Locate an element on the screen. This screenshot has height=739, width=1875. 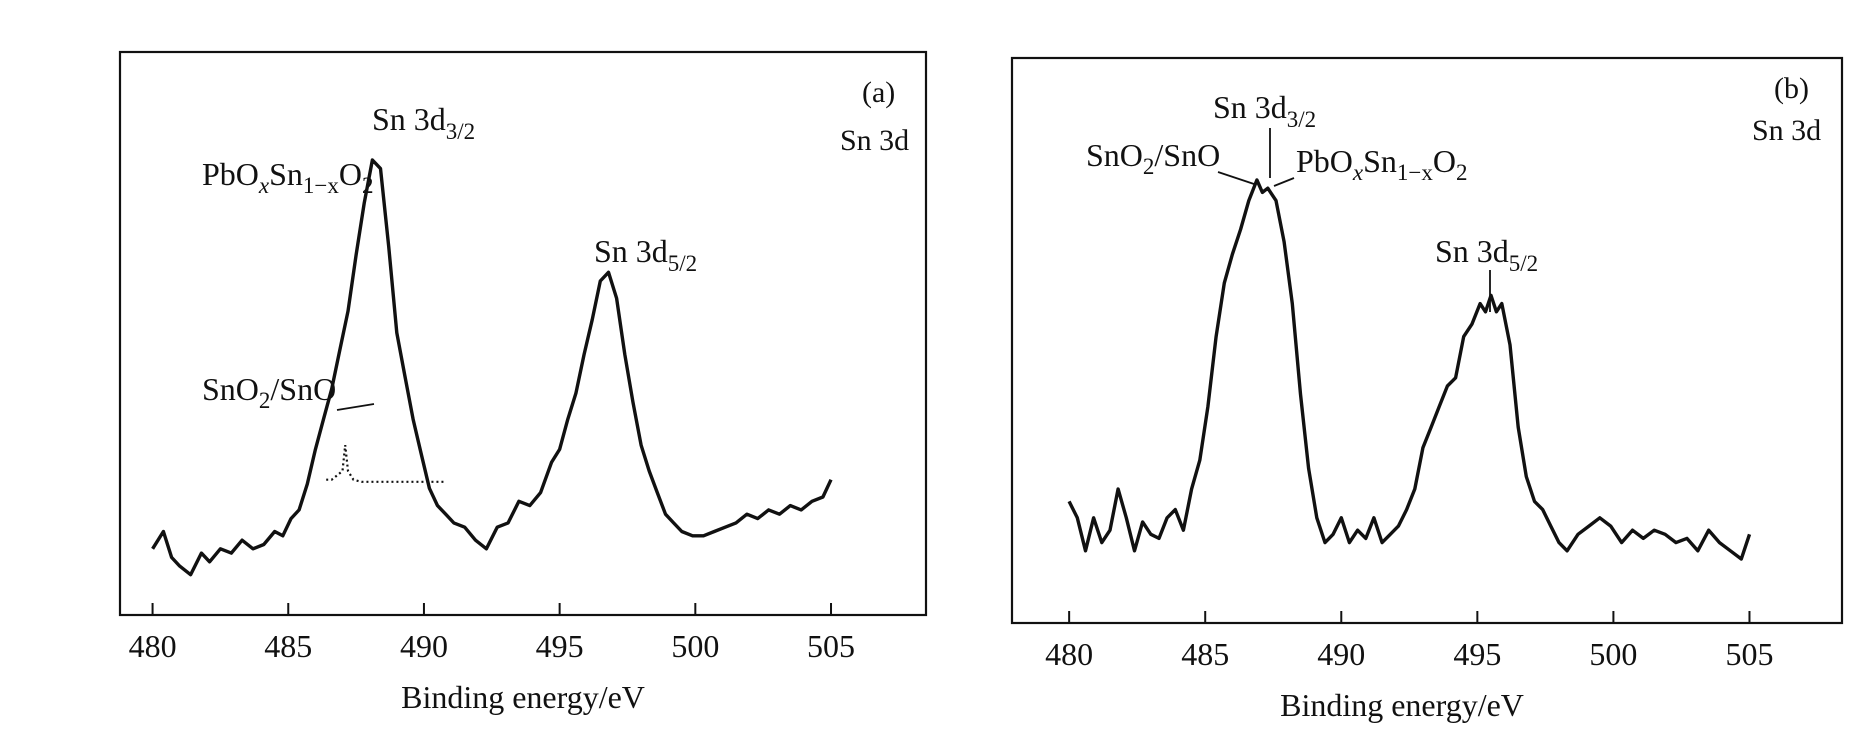
peak-label-sn-3d32-b: Sn 3d3/2 is located at coordinates (1264, 110).